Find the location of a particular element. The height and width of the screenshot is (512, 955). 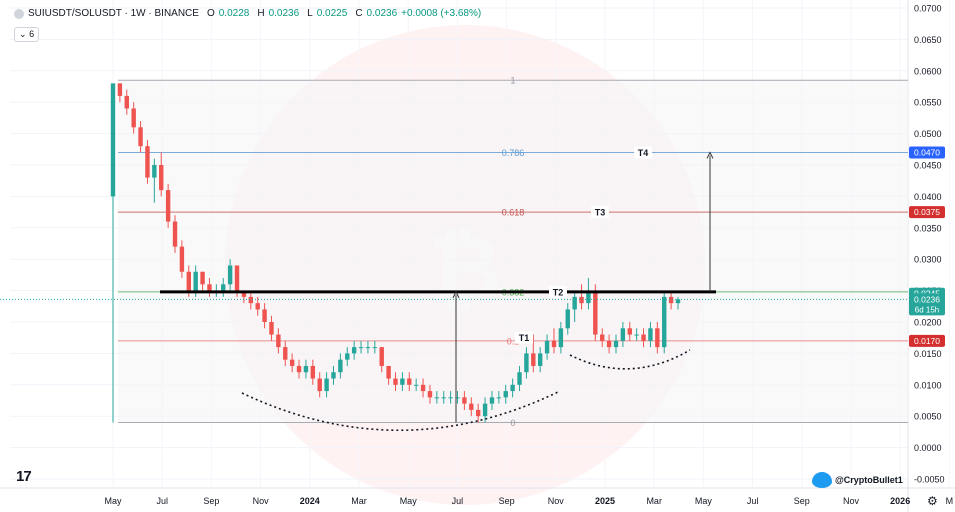

price-tag-value: 0.0470 is located at coordinates (927, 152).